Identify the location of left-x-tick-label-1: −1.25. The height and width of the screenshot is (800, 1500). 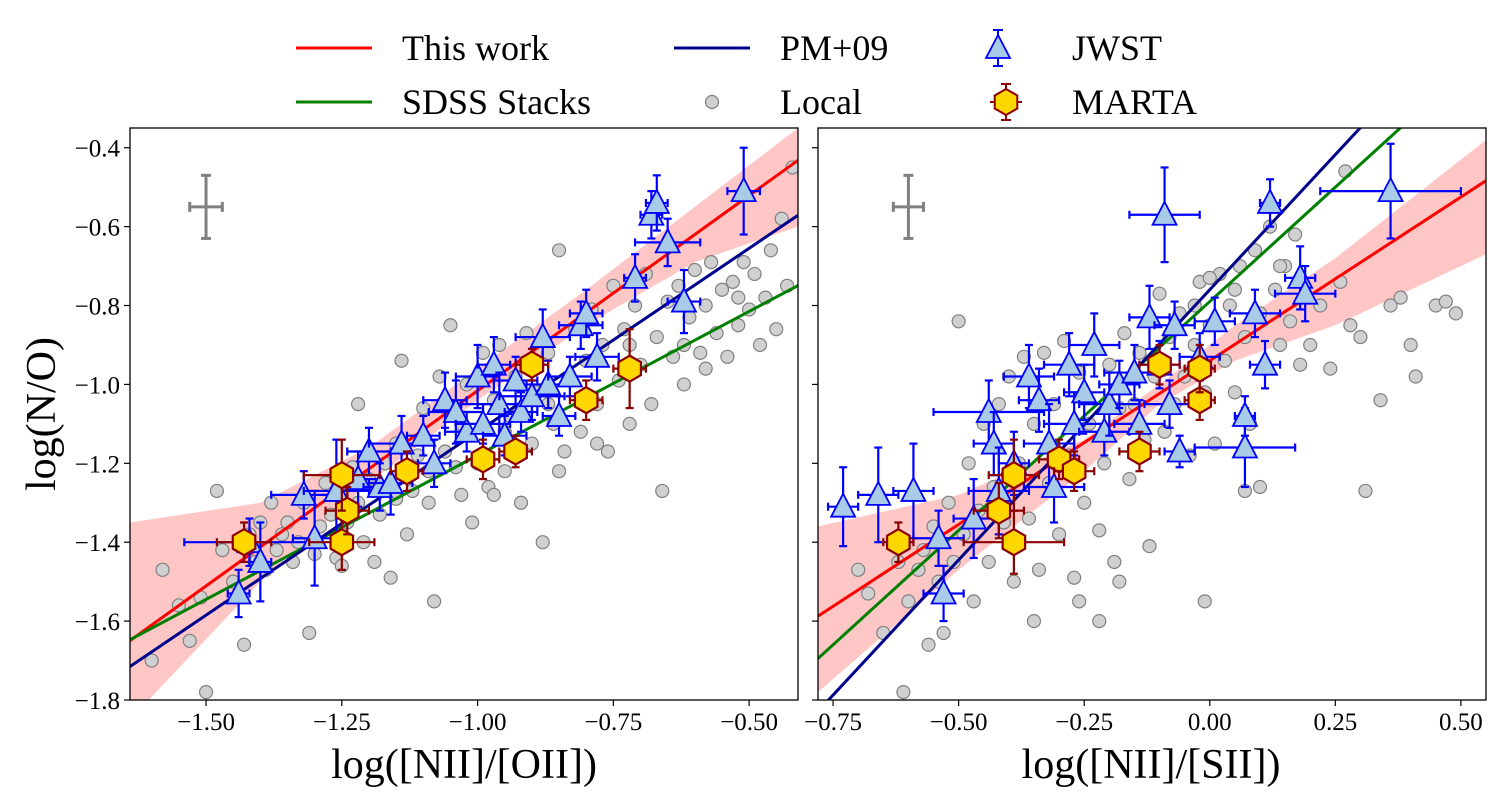
(342, 722).